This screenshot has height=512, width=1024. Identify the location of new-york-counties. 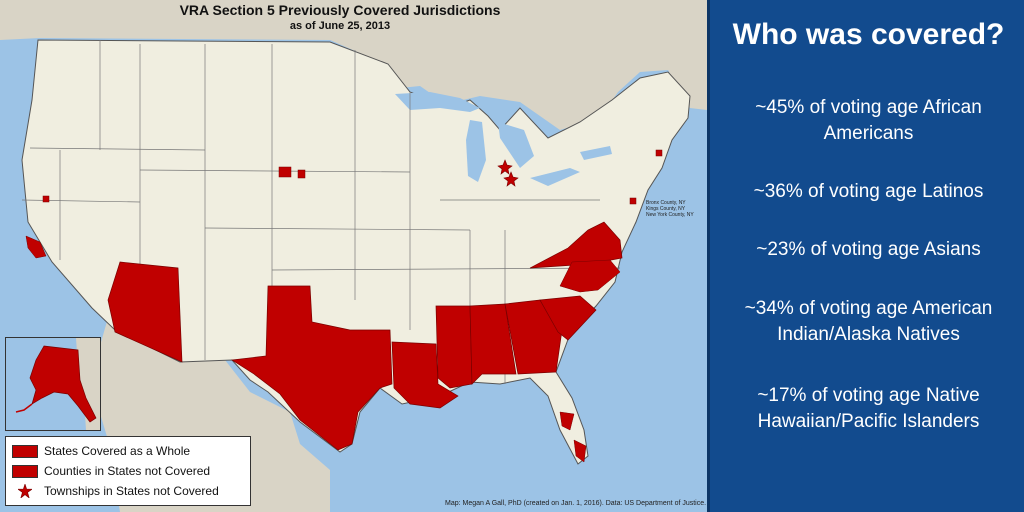
(633, 201).